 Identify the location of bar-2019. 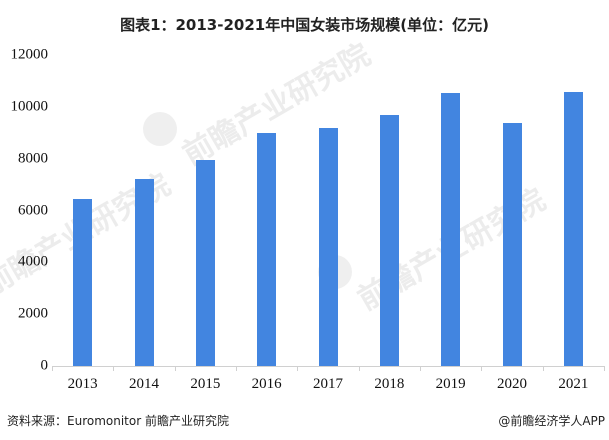
(450, 229).